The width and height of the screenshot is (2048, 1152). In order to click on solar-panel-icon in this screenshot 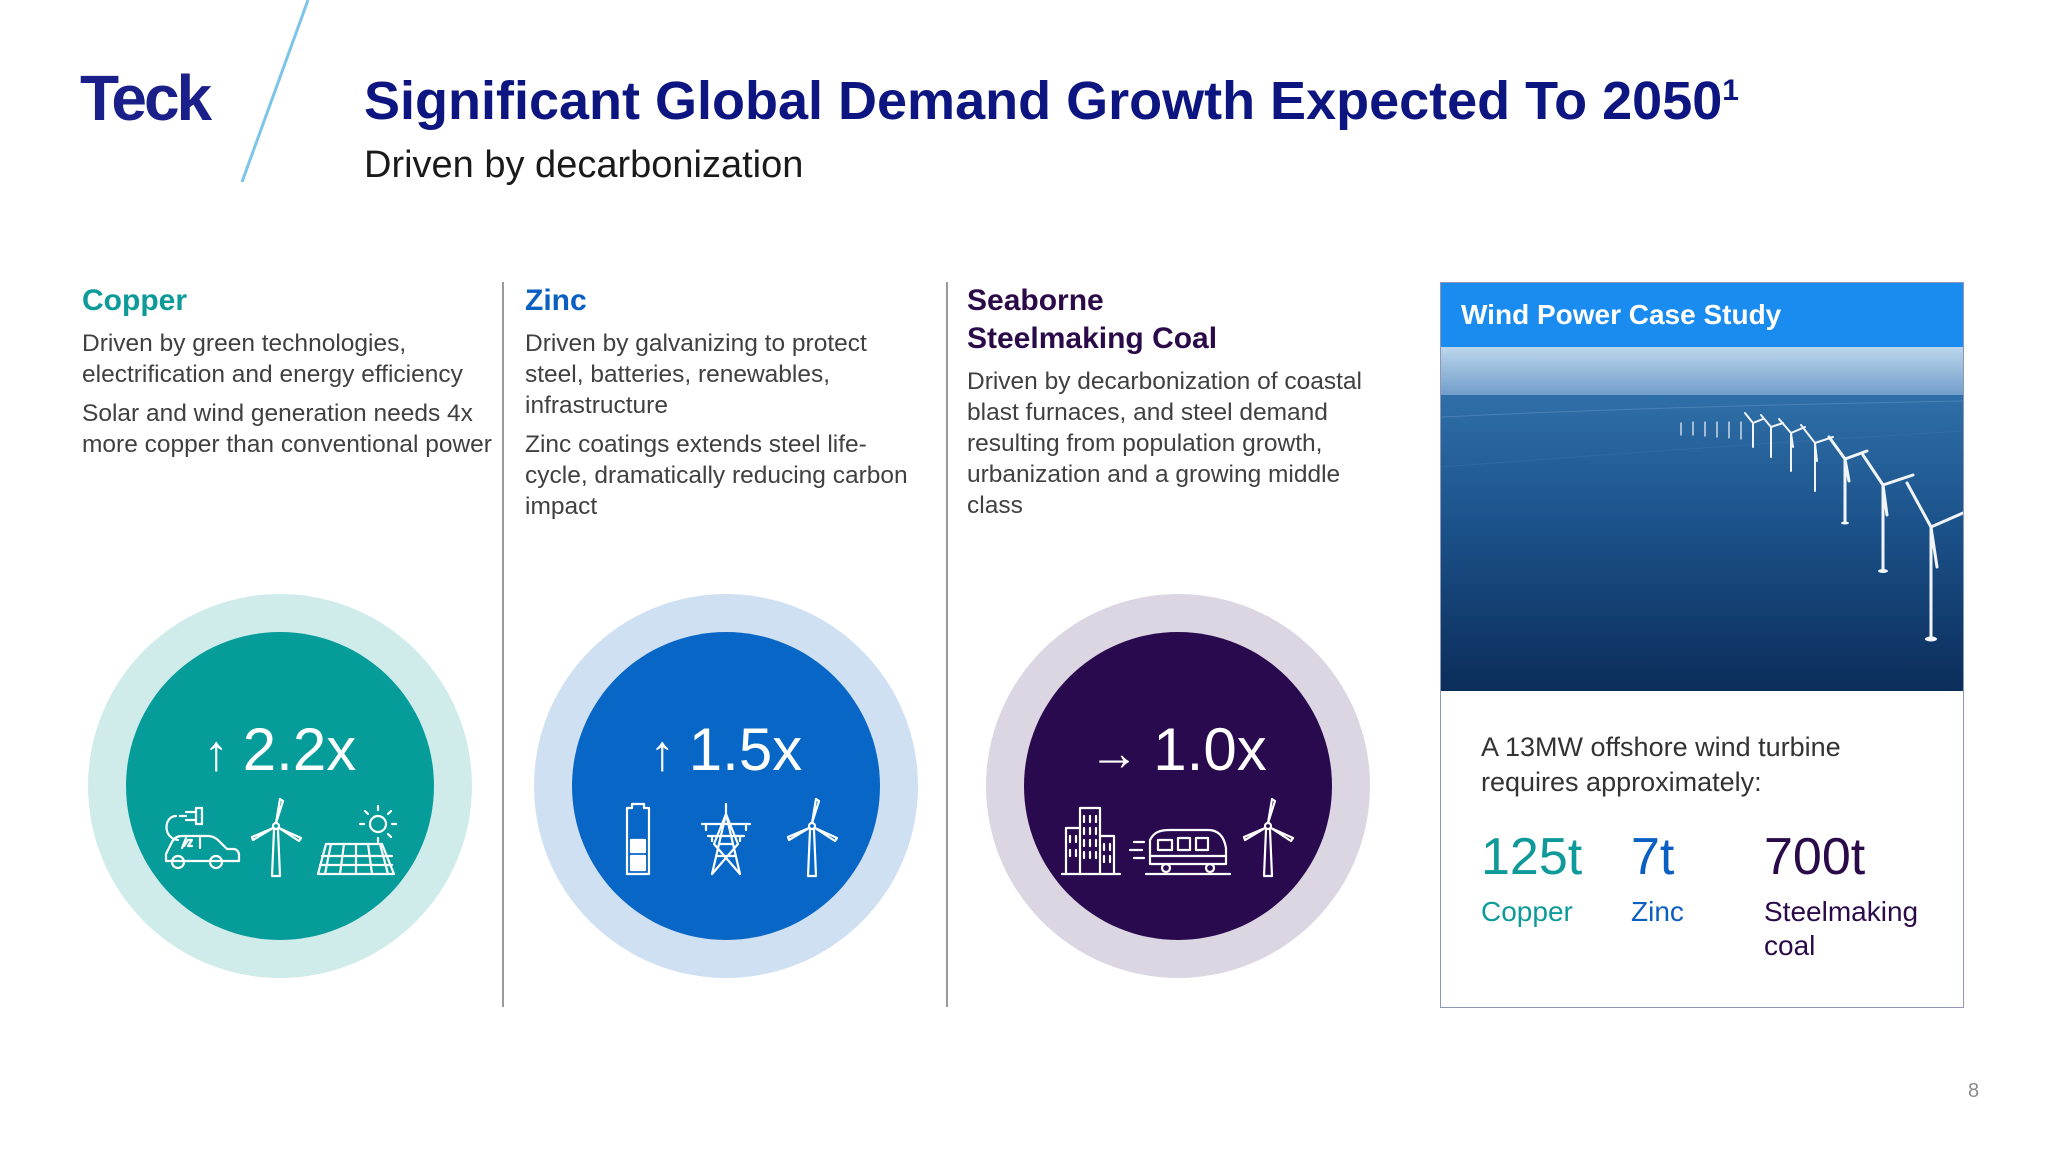, I will do `click(357, 840)`.